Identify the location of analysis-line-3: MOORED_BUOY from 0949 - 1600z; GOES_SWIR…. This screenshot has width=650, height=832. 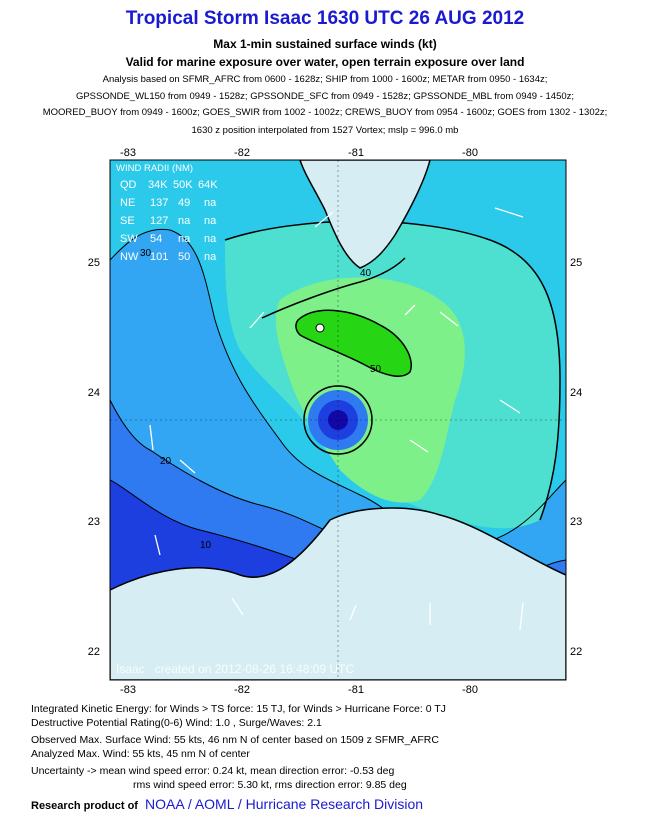
(325, 112).